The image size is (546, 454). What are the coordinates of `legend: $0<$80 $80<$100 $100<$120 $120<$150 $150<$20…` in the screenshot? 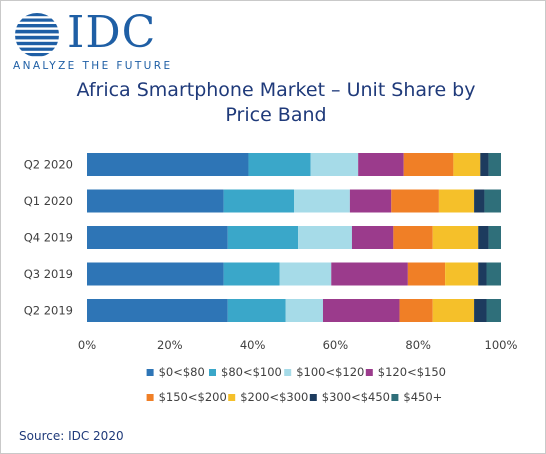 It's located at (296, 384).